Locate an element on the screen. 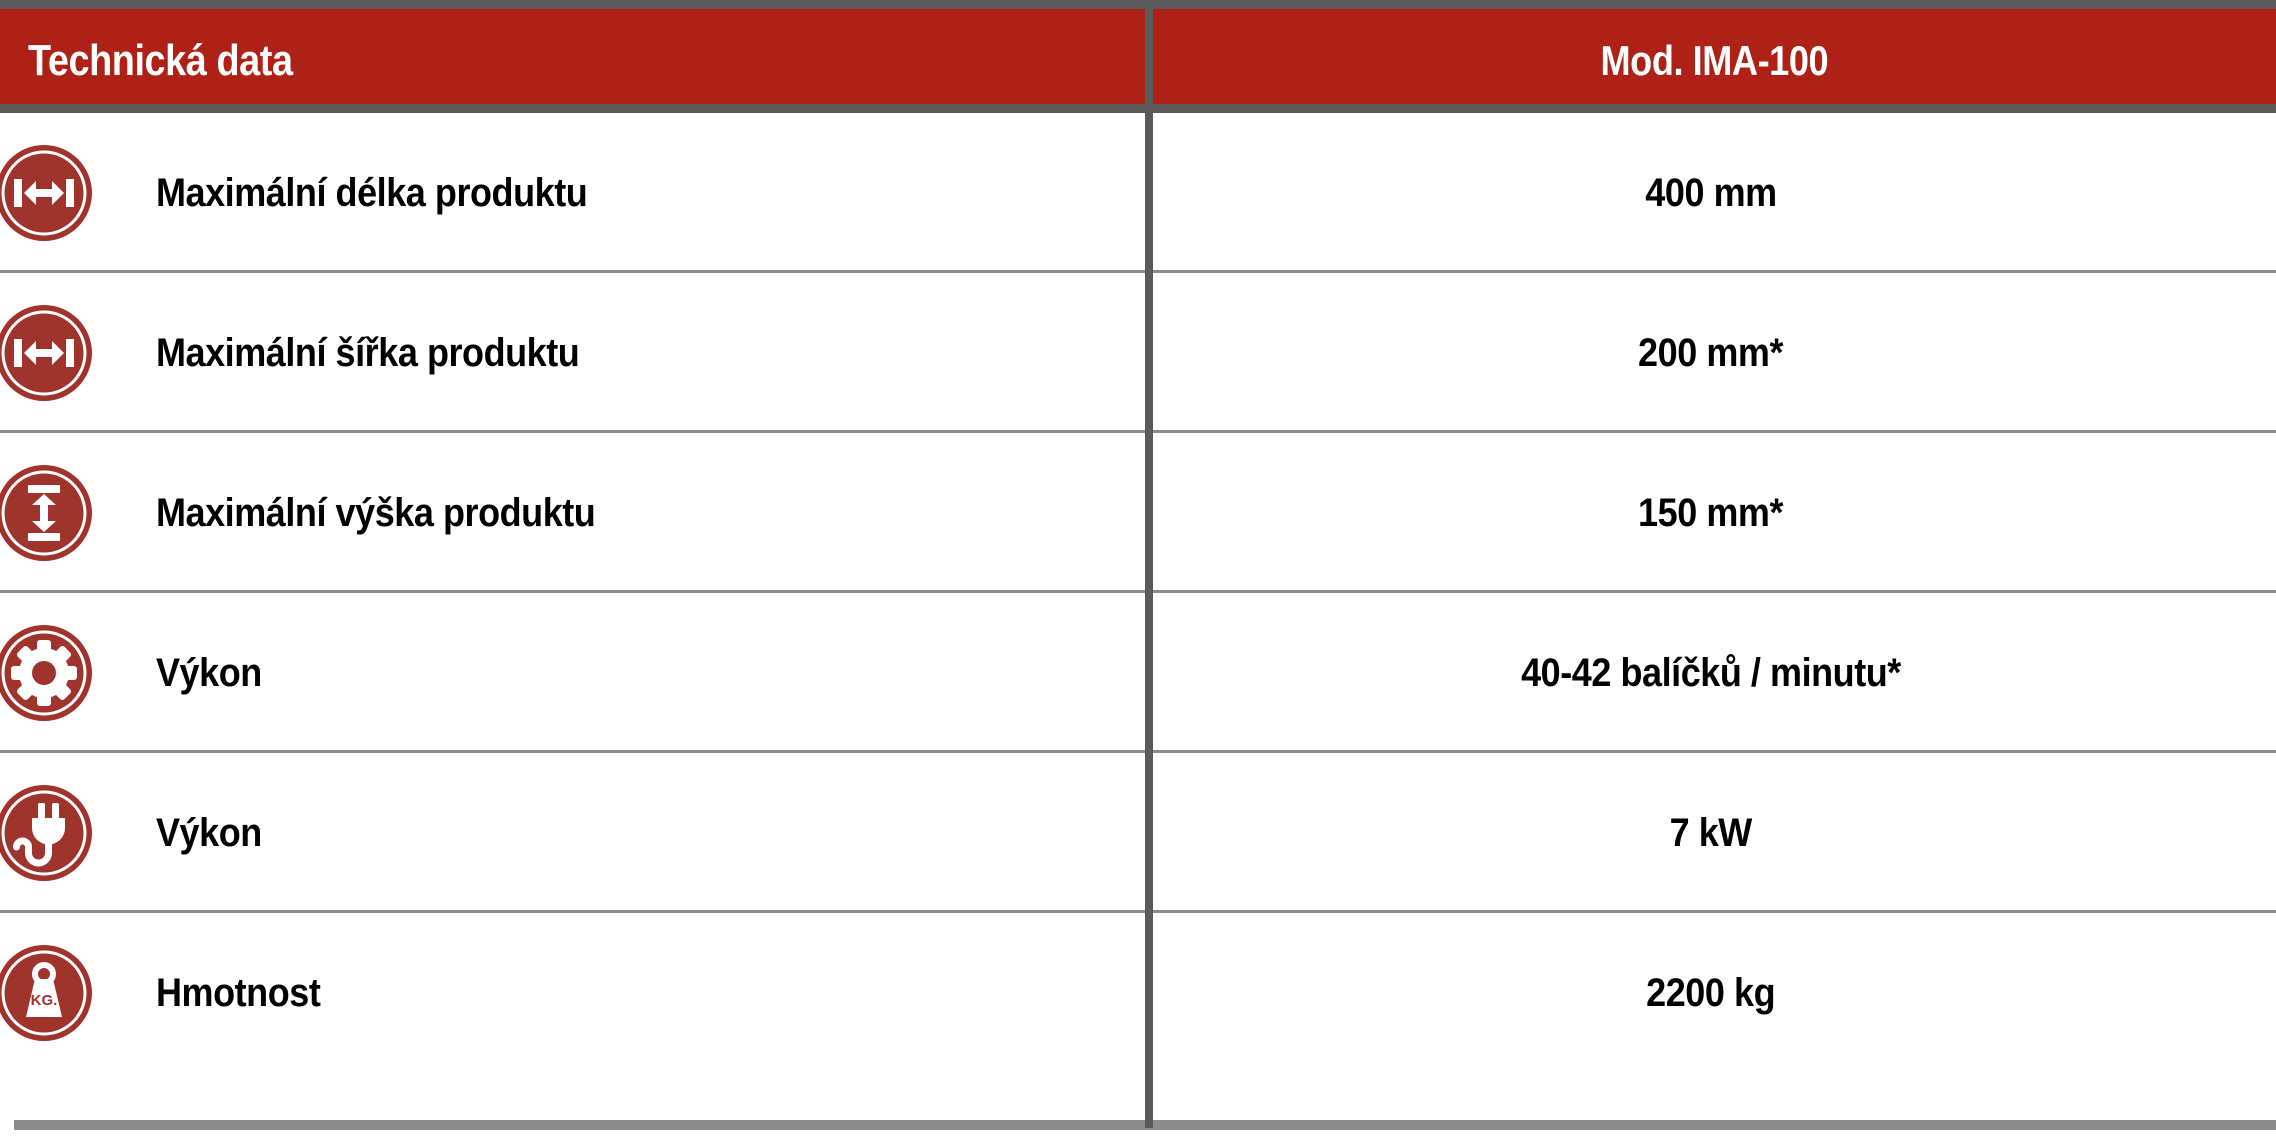 The width and height of the screenshot is (2276, 1140). row-label-cell: Maximální šířka produktu is located at coordinates (572, 353).